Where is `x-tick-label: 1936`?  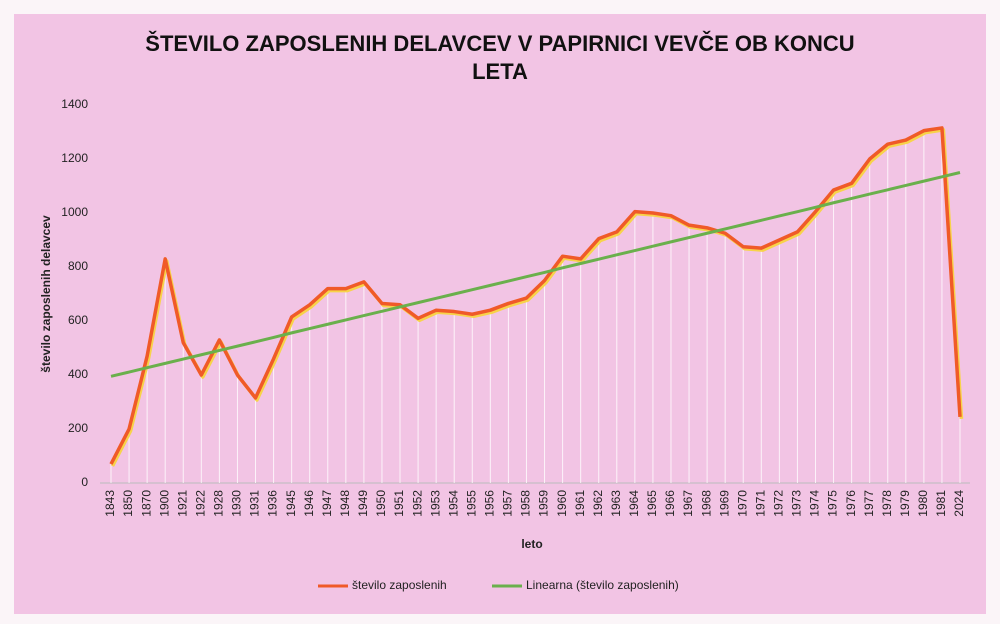 x-tick-label: 1936 is located at coordinates (273, 503).